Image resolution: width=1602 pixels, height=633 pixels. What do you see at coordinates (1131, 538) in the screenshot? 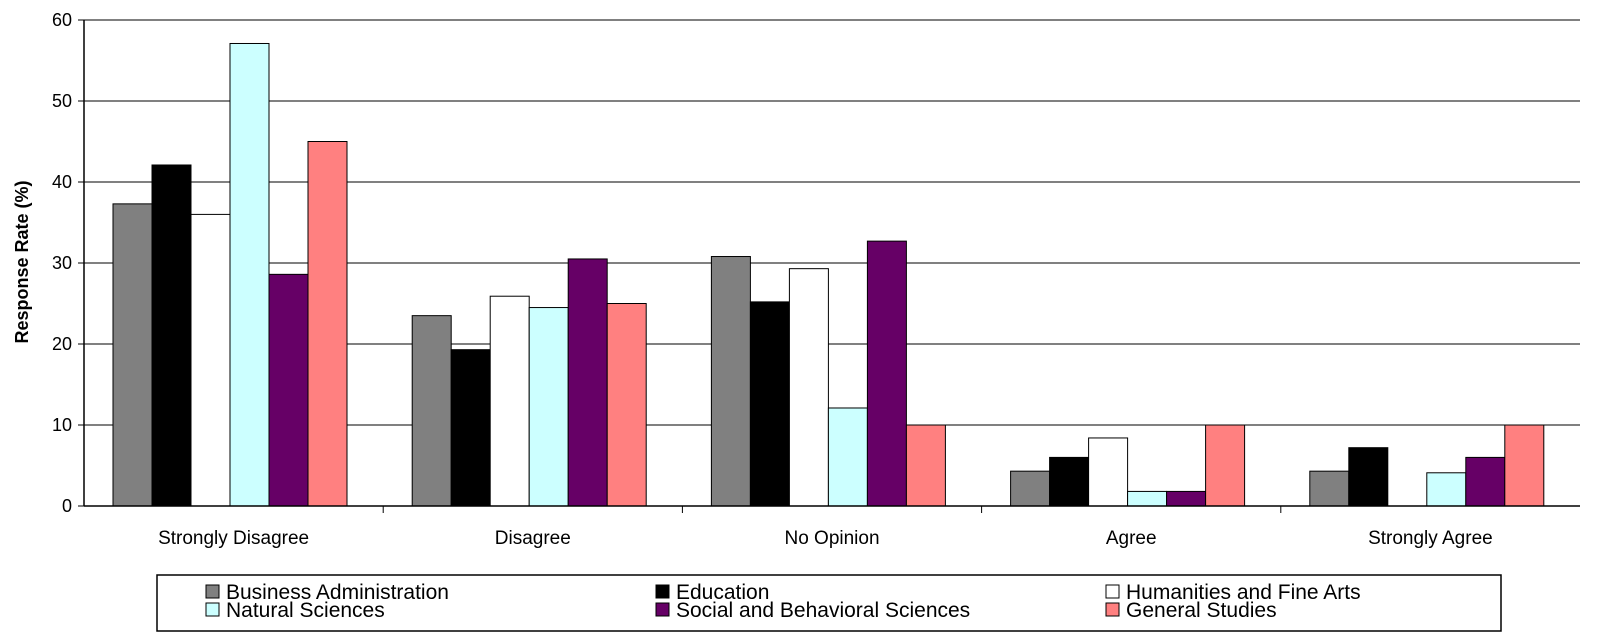
I see `x-category-label: Agree` at bounding box center [1131, 538].